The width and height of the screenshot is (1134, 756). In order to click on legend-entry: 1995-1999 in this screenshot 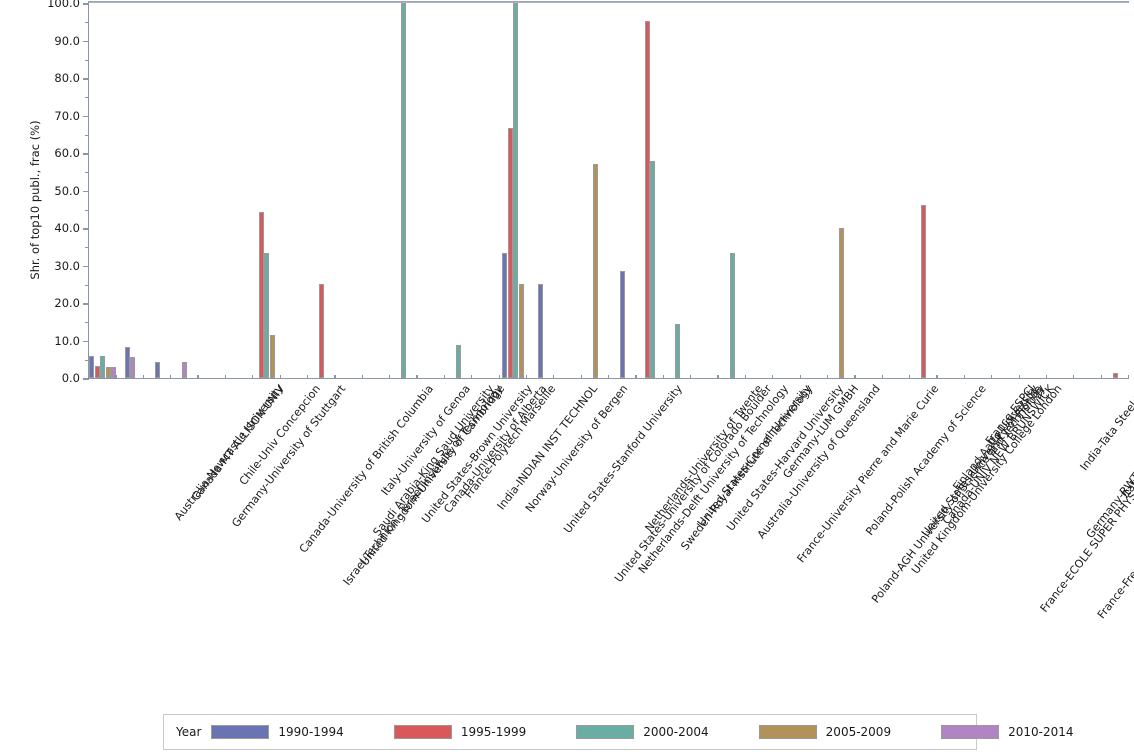, I will do `click(482, 732)`.